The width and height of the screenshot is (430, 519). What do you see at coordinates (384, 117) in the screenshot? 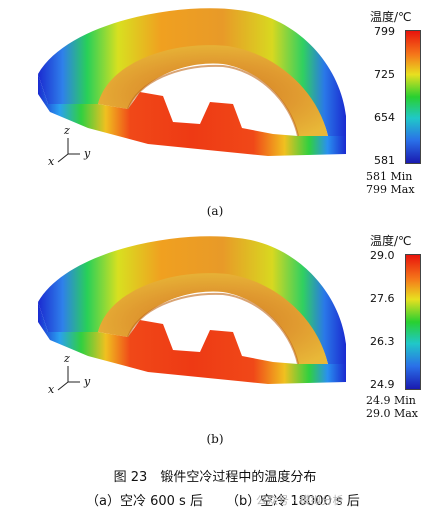
I see `tick-a-3: 654` at bounding box center [384, 117].